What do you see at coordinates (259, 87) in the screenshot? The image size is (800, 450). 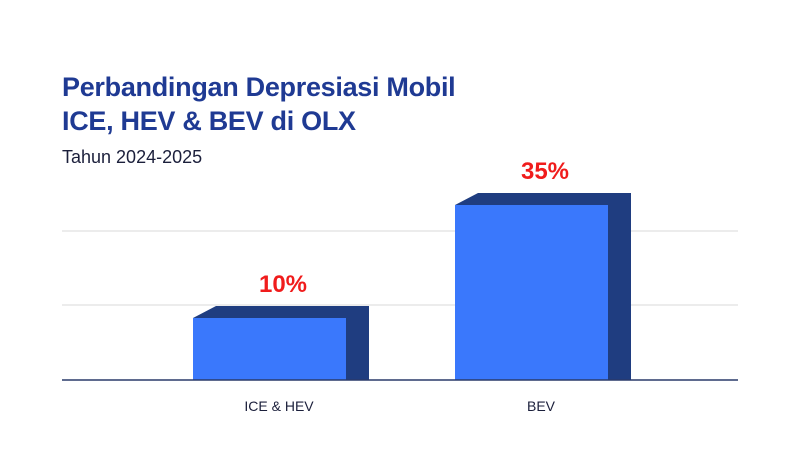 I see `chart-title-line1: Perbandingan Depresiasi Mobil` at bounding box center [259, 87].